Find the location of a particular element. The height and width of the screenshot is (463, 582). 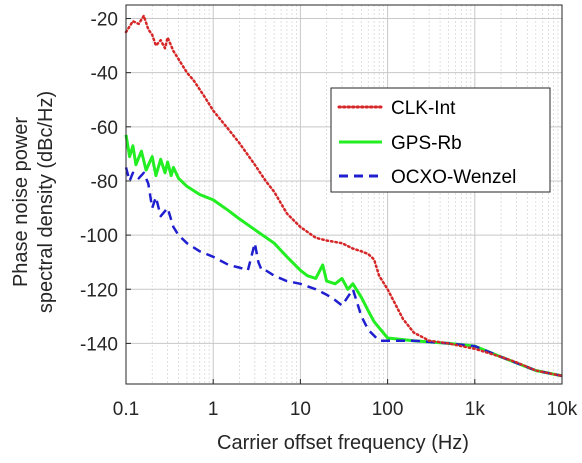

x-tick-label: 10k is located at coordinates (562, 409).